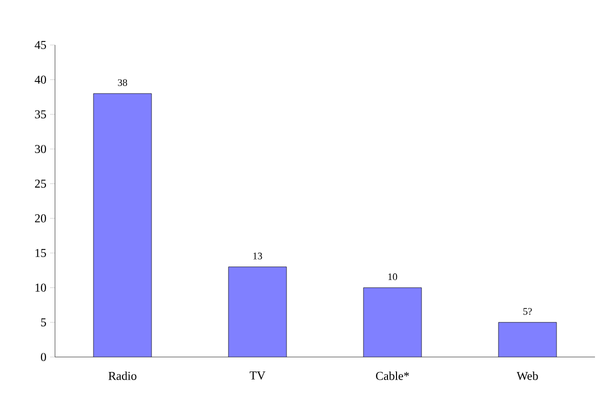 The image size is (606, 405). Describe the element at coordinates (527, 311) in the screenshot. I see `data-label: 5?` at that location.